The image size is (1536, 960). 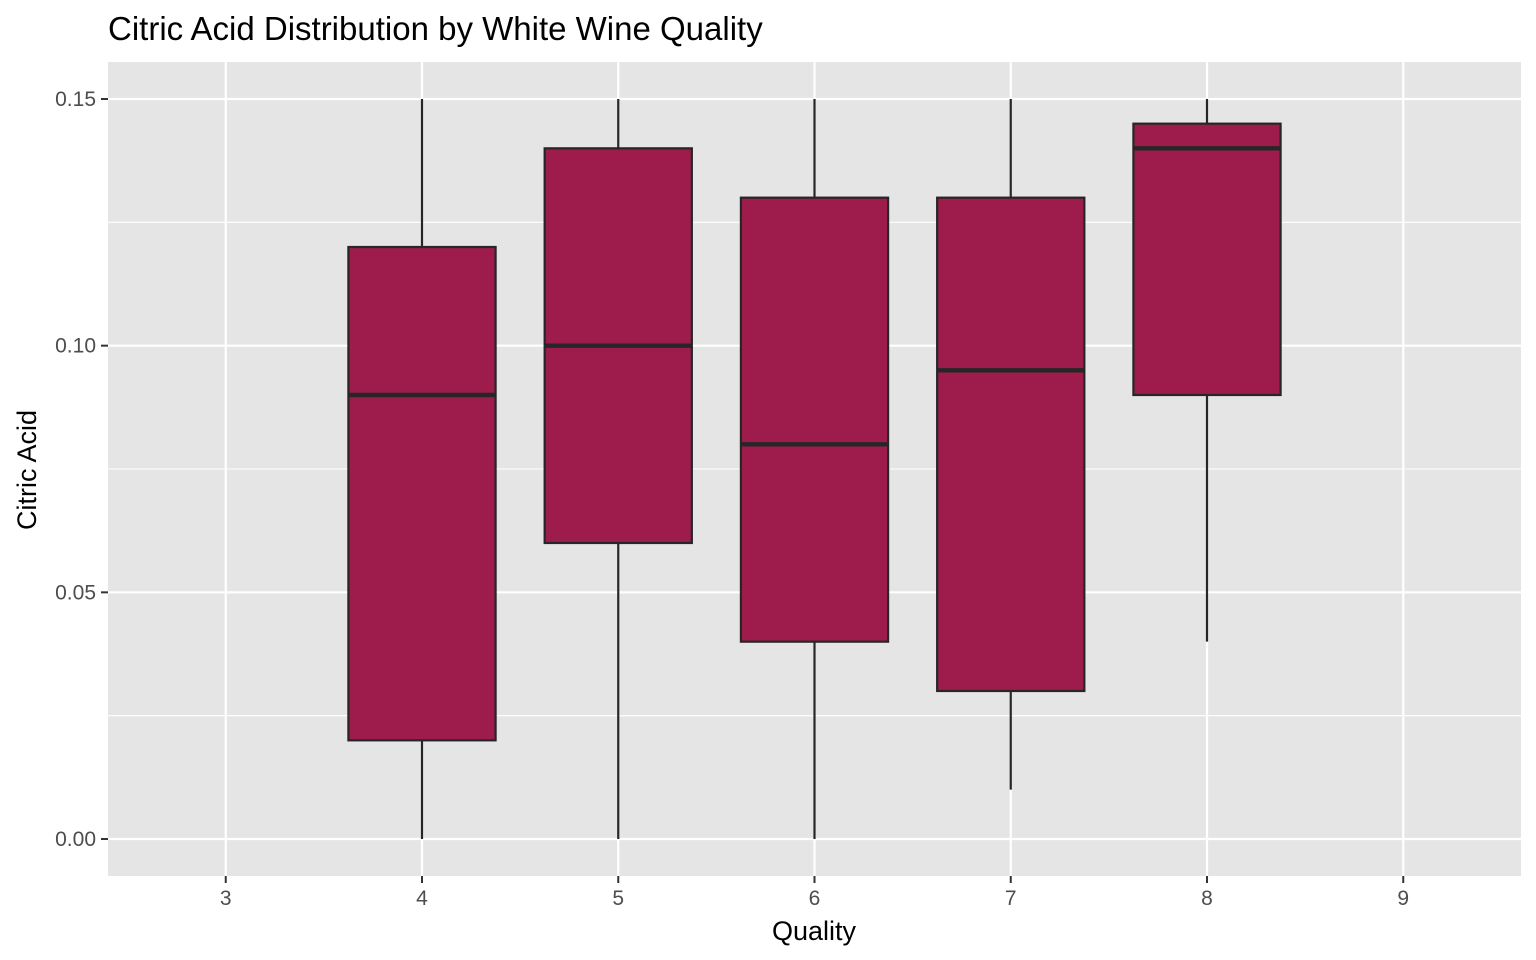 I want to click on x-tick-label: 3, so click(x=226, y=898).